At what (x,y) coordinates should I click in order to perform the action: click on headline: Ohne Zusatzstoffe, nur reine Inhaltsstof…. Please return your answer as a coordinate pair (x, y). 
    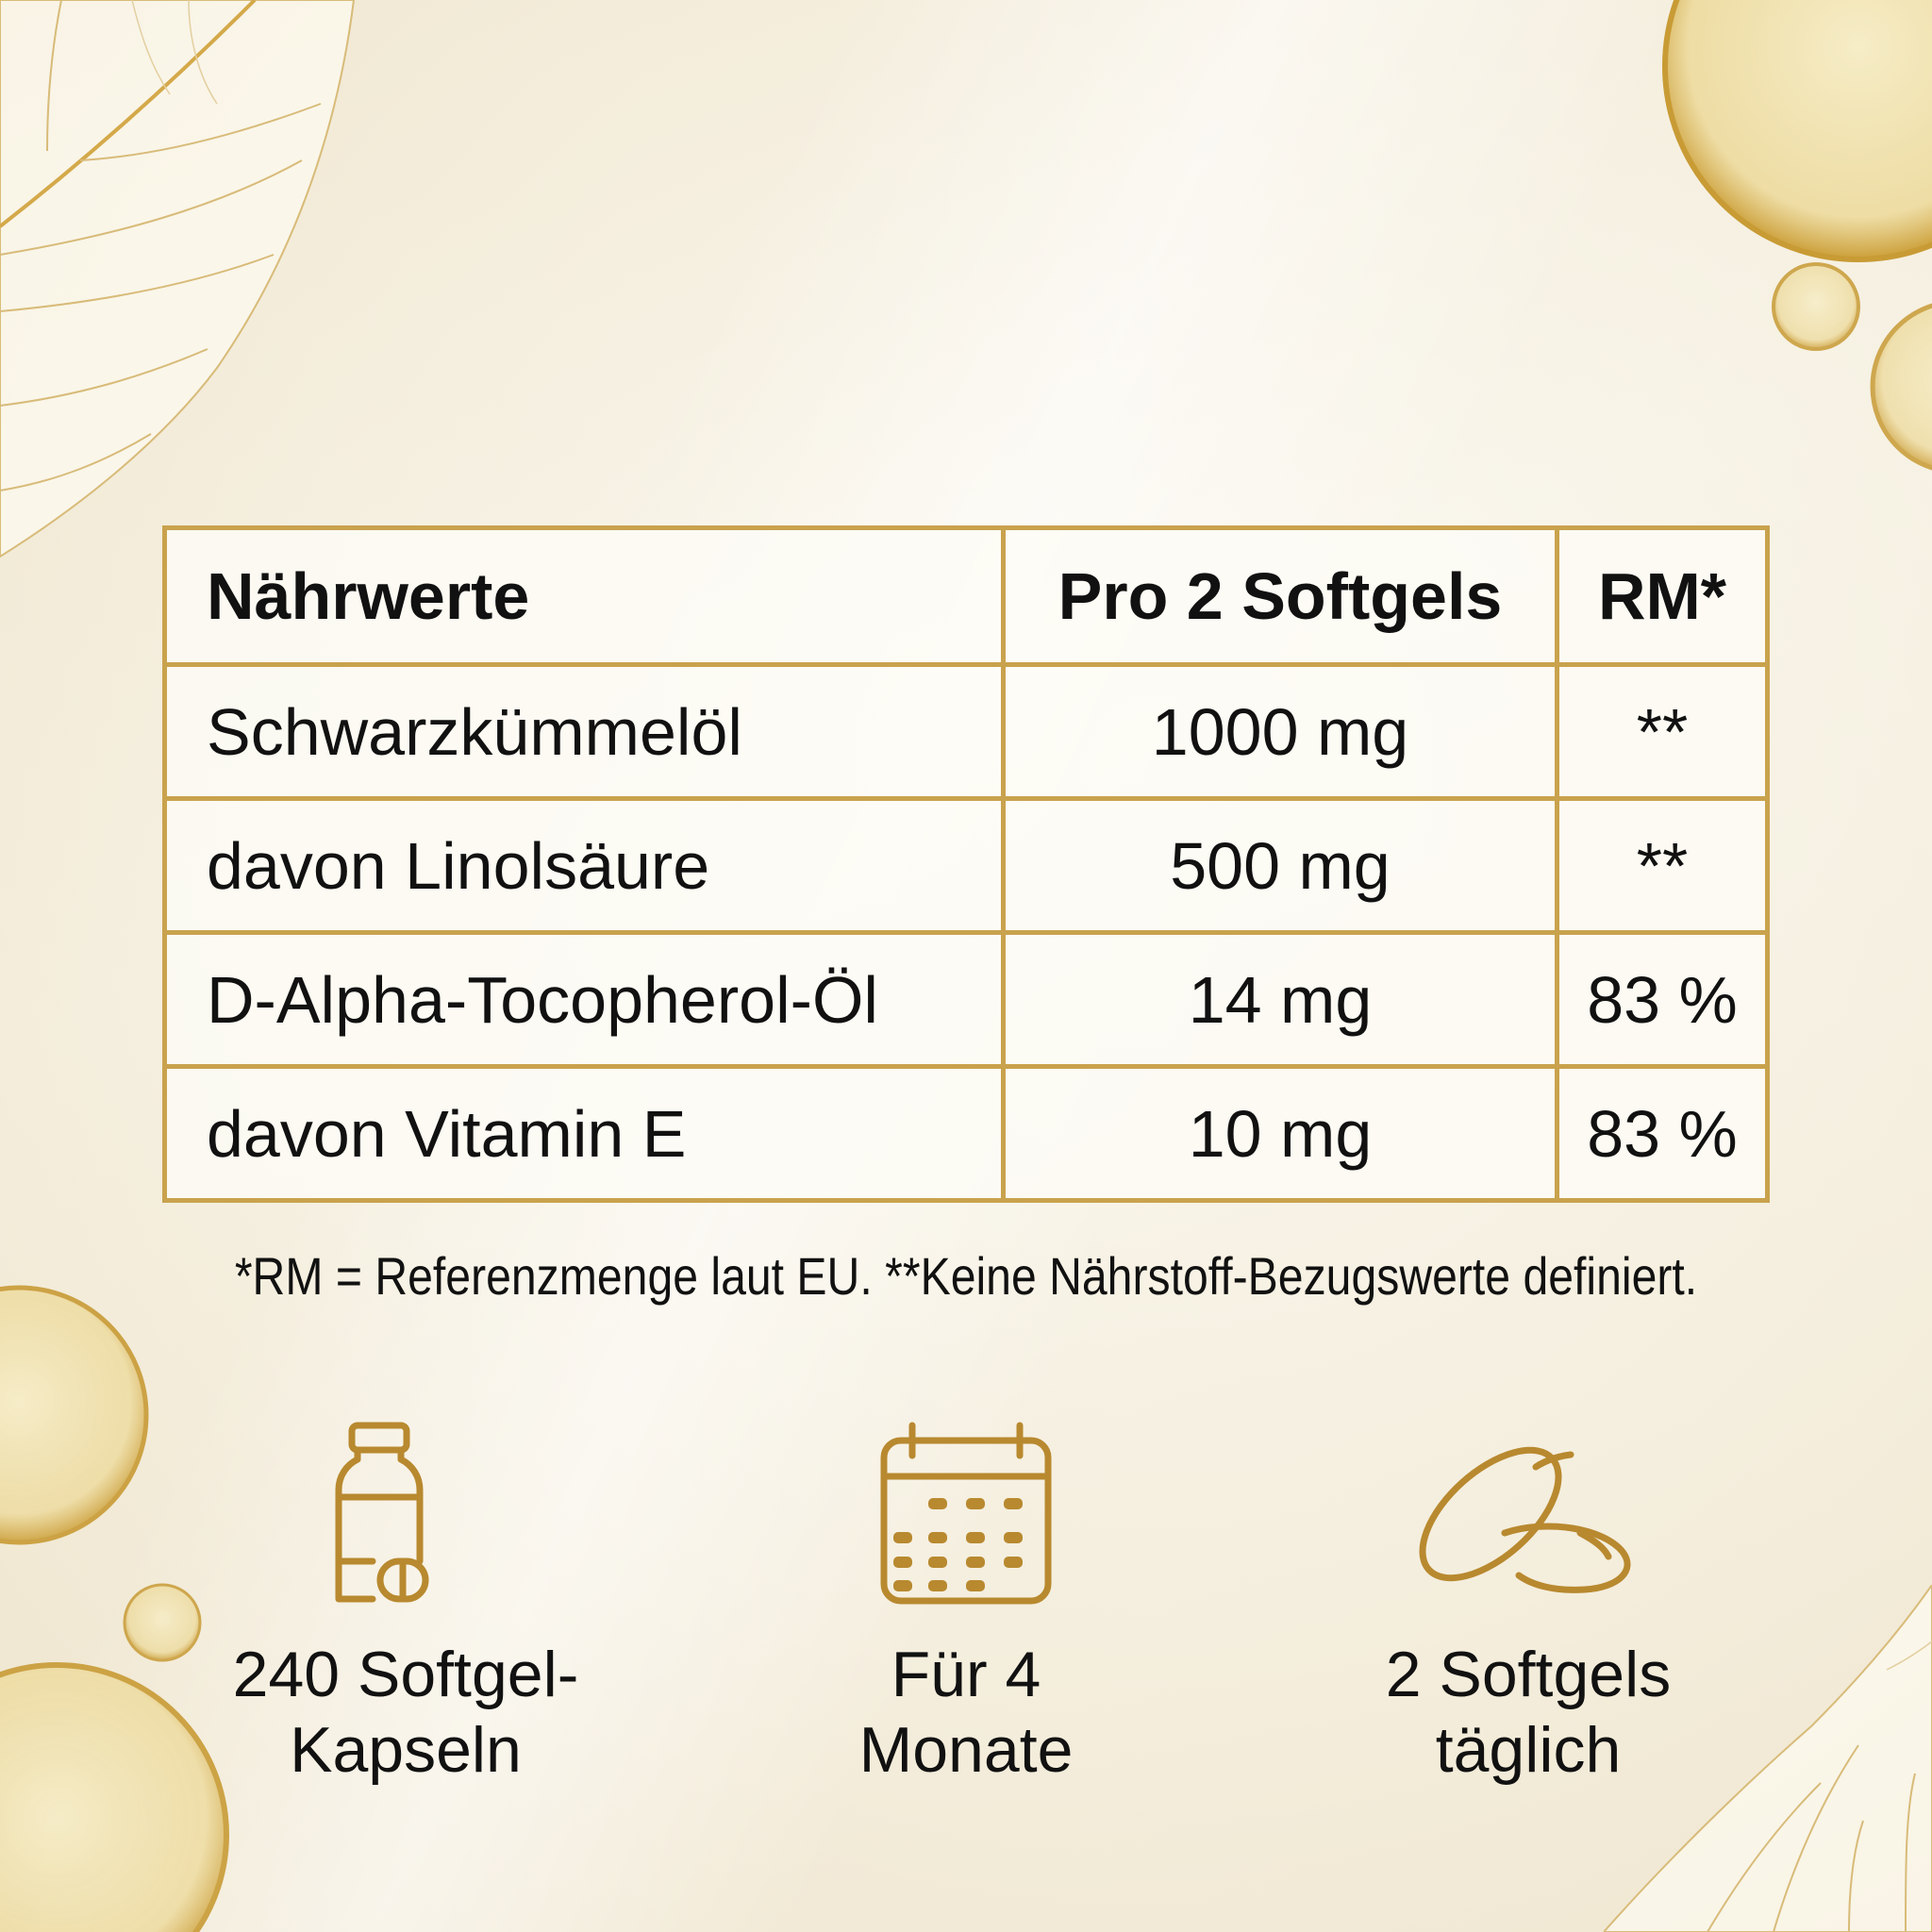
    Looking at the image, I should click on (966, 258).